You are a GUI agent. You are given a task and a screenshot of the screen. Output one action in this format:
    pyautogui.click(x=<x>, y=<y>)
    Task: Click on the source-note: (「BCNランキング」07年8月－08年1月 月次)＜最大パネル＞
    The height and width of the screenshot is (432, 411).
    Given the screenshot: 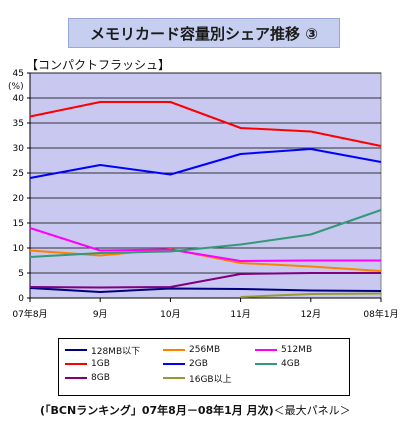 What is the action you would take?
    pyautogui.click(x=195, y=410)
    